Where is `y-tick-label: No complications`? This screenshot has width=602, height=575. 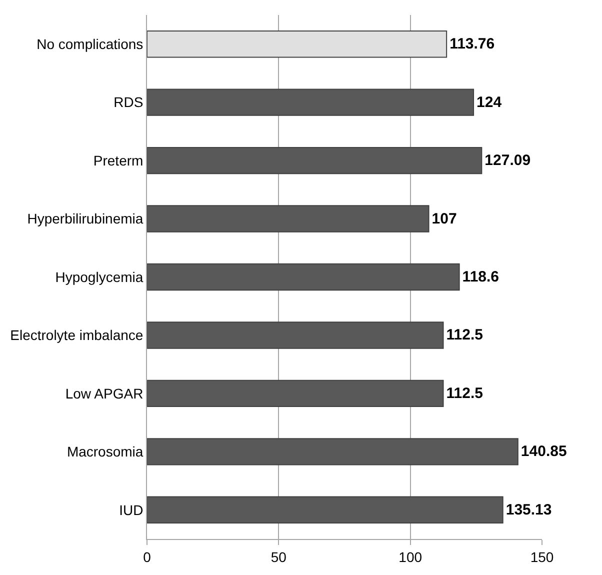
y-tick-label: No complications is located at coordinates (90, 44).